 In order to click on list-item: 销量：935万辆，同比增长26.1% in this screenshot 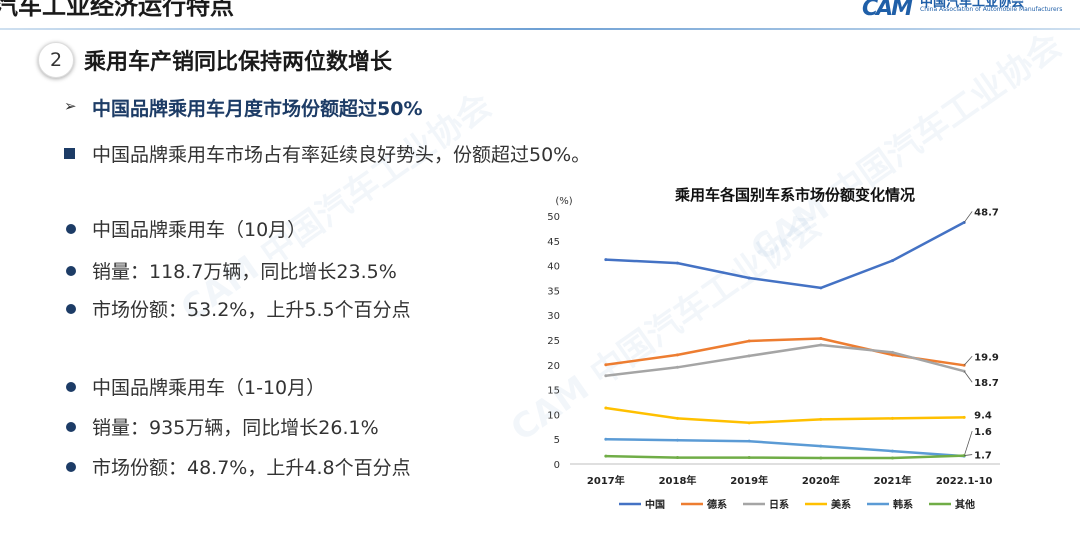, I will do `click(235, 428)`.